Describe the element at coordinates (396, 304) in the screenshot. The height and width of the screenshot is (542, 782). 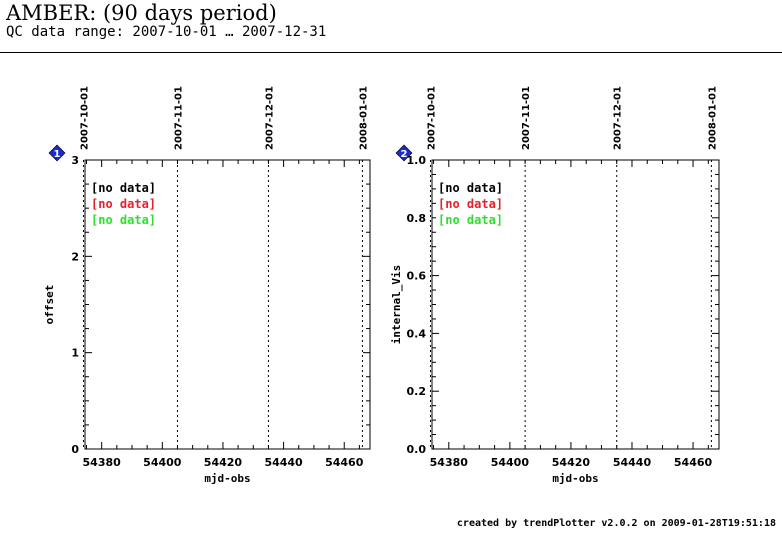
I see `y-axis-label: internal_Vis` at that location.